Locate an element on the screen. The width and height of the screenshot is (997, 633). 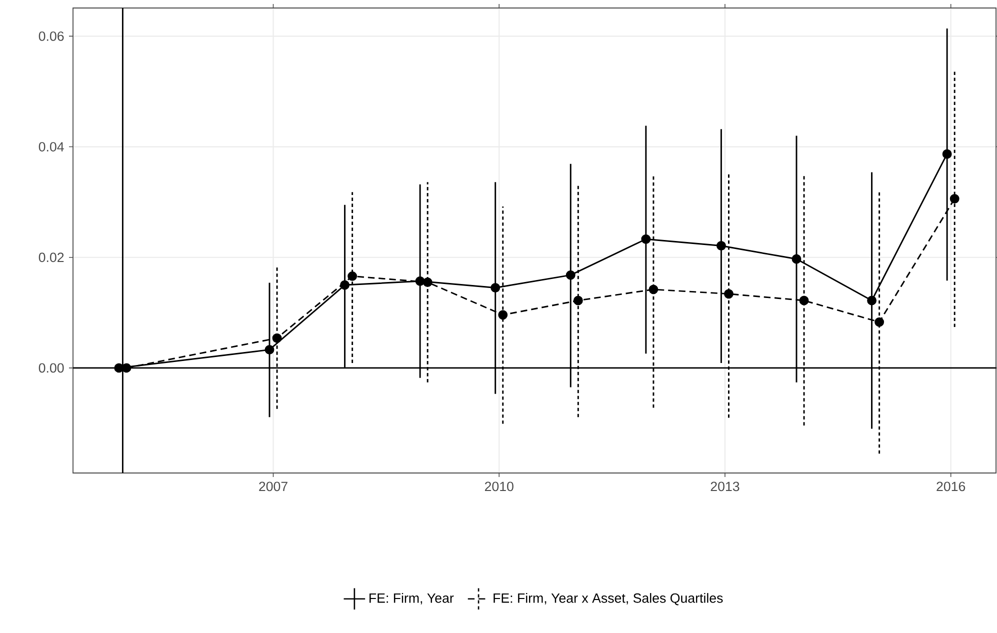
x-tick-label: 2010 is located at coordinates (499, 487).